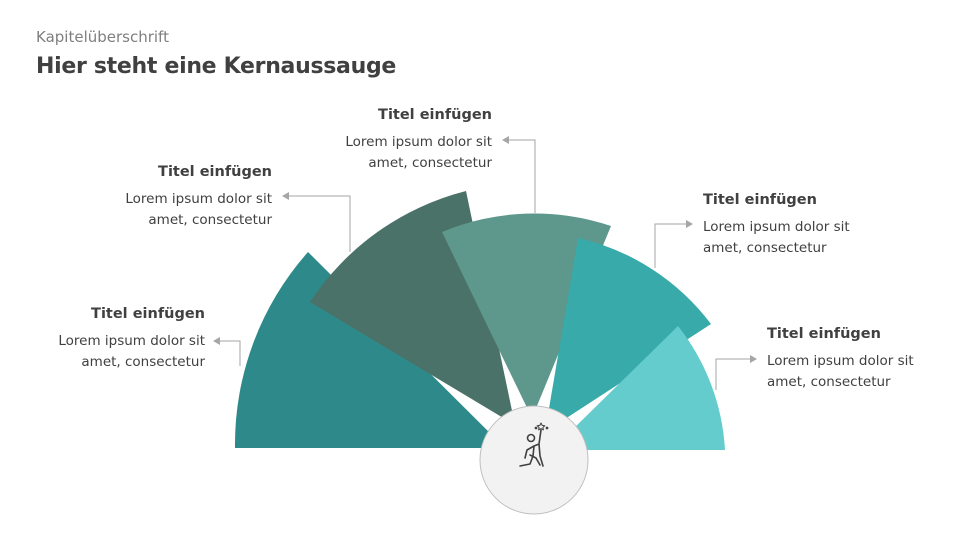 The image size is (960, 540). I want to click on center-circle, so click(534, 460).